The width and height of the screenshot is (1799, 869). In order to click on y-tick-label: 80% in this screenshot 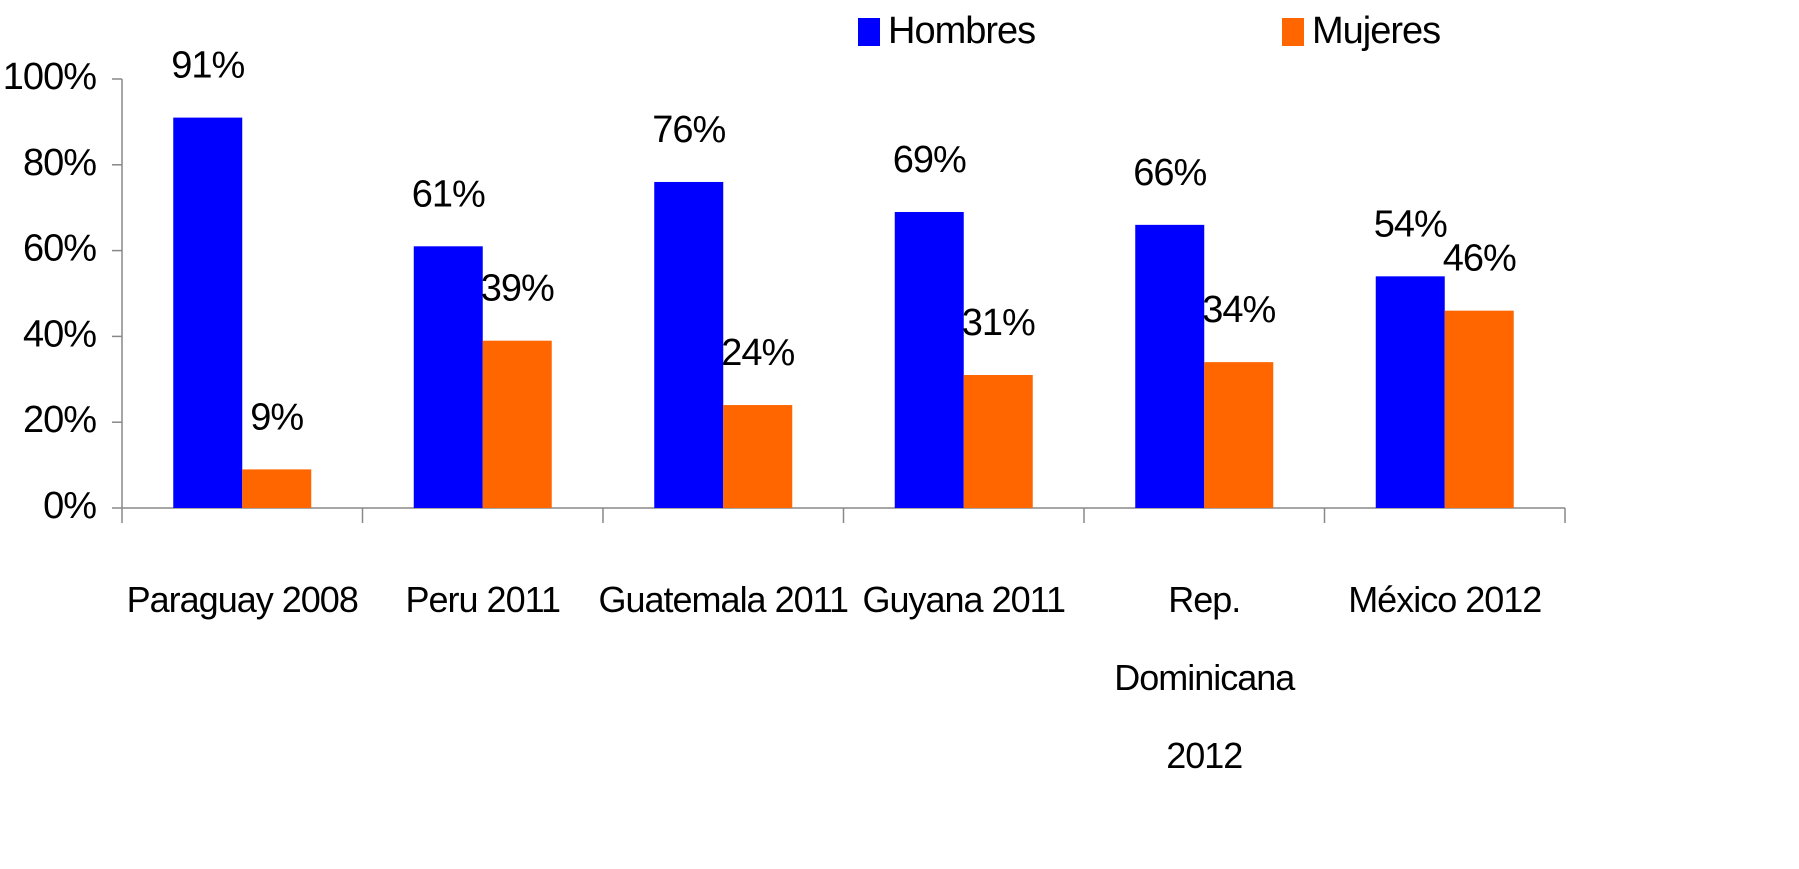, I will do `click(59, 163)`.